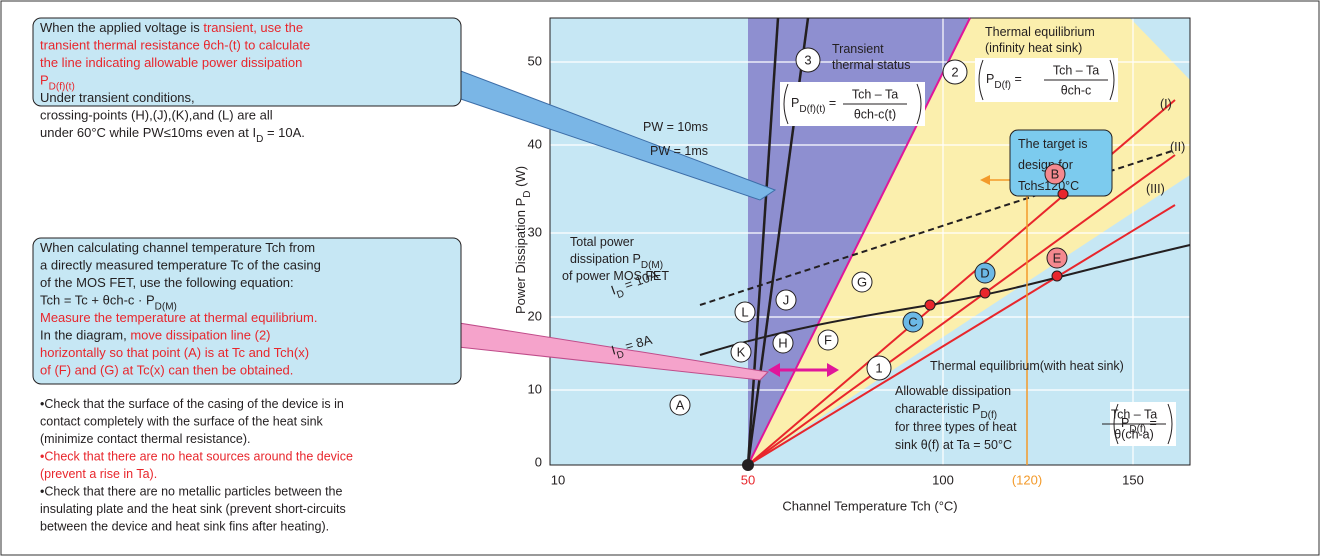  Describe the element at coordinates (520, 178) in the screenshot. I see `text-run: (W)` at that location.